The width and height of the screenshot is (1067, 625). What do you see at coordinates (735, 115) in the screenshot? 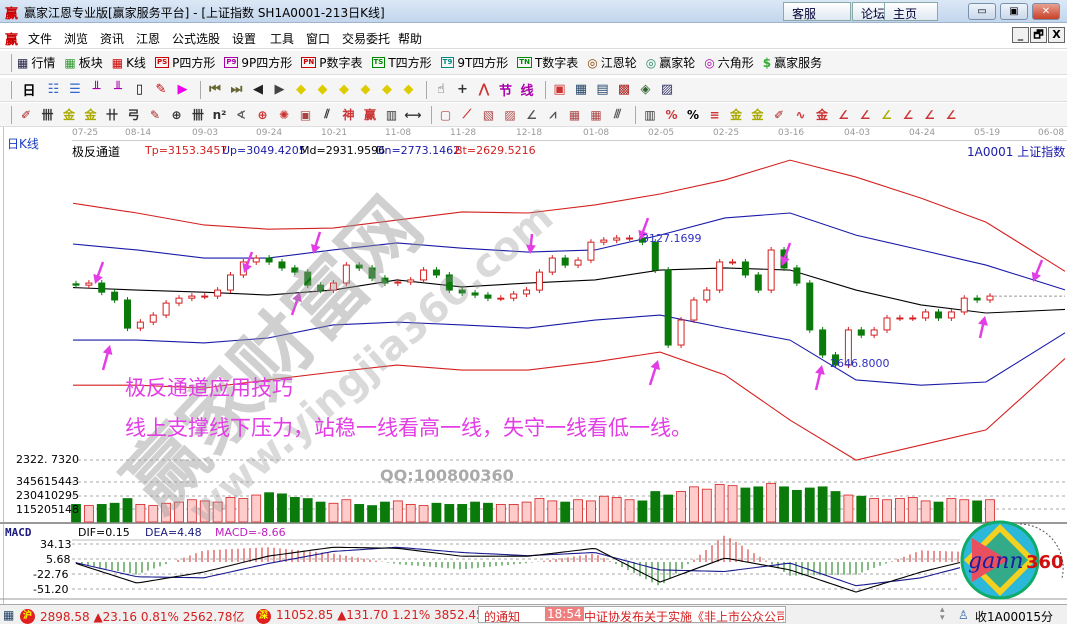
I see `gold-circle-icon: 金` at bounding box center [735, 115].